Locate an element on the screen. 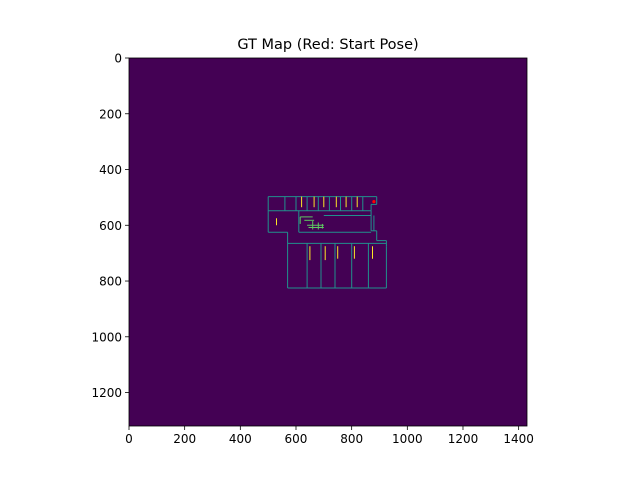  y-tick-label: 200 is located at coordinates (110, 114).